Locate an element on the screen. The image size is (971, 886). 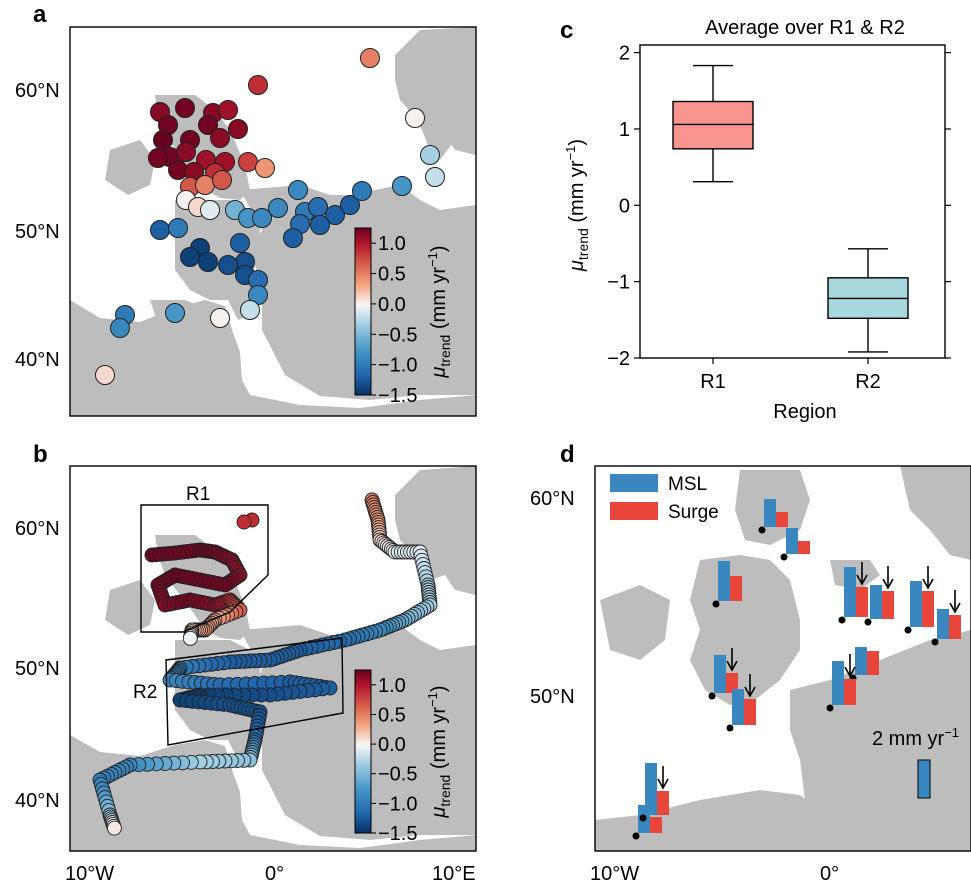
lat-label-40-b: 40°N is located at coordinates (37, 801).